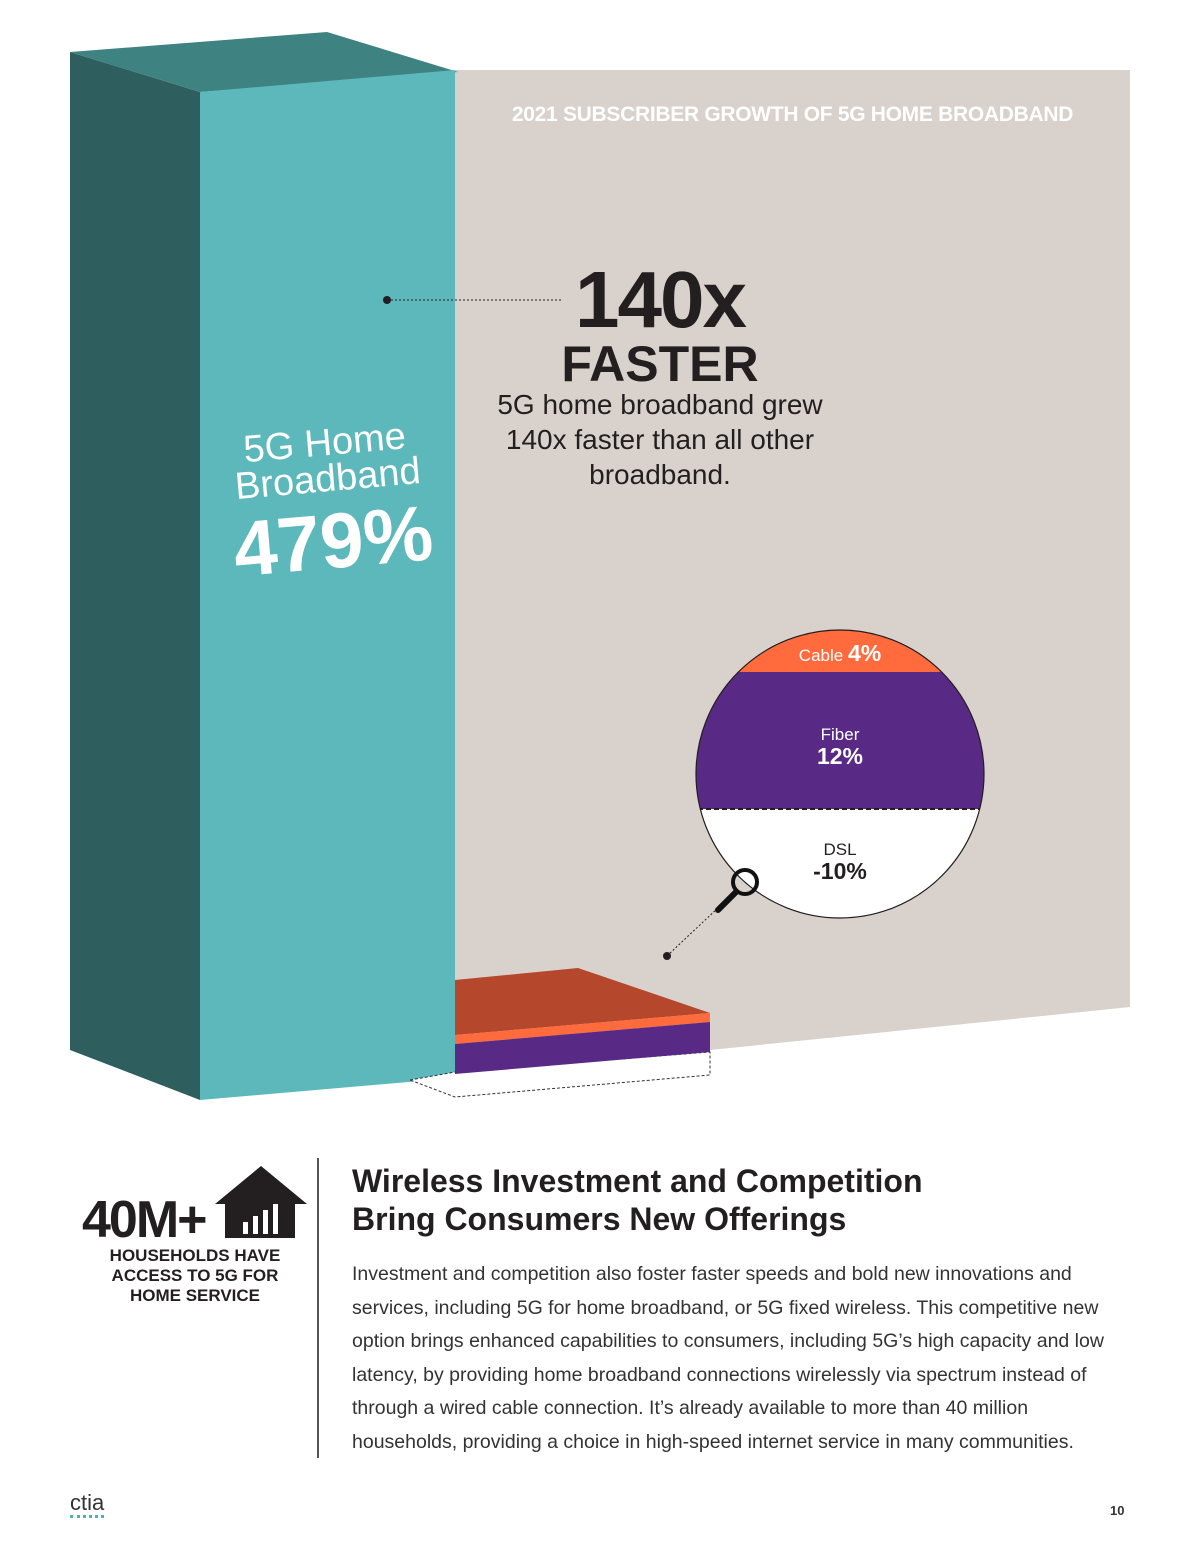 This screenshot has width=1200, height=1555. What do you see at coordinates (264, 62) in the screenshot?
I see `bar-5g-top` at bounding box center [264, 62].